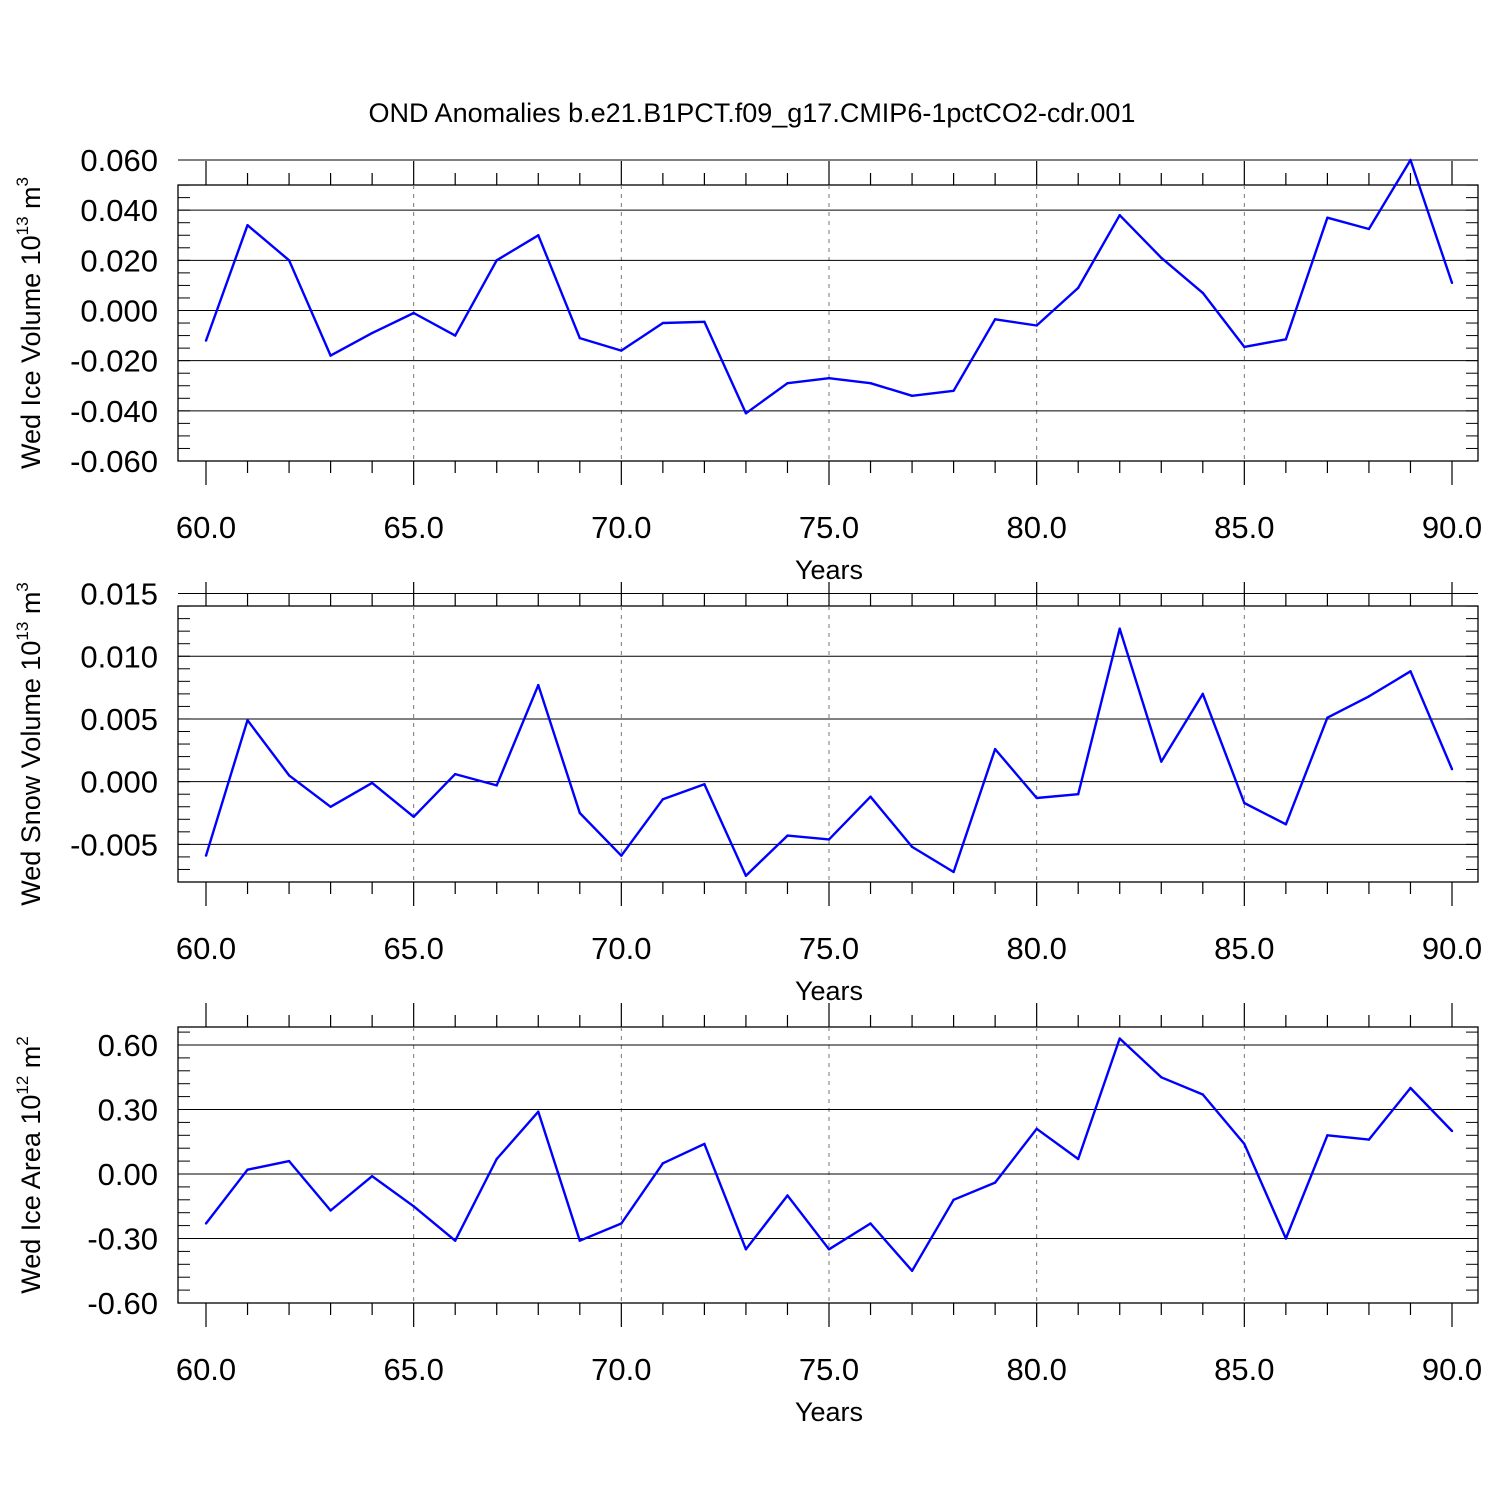 The width and height of the screenshot is (1500, 1500). I want to click on y-tick-label: 0.020, so click(119, 260).